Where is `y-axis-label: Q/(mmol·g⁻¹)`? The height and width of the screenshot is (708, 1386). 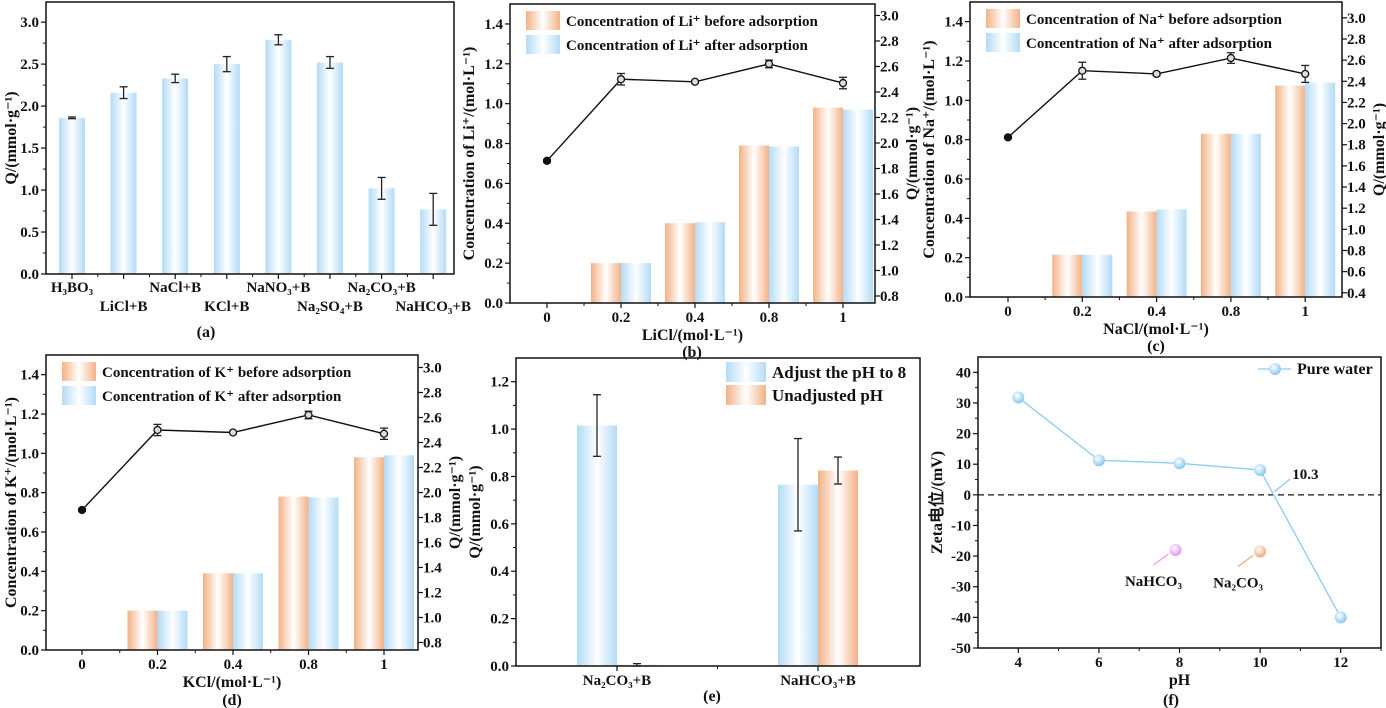
y-axis-label: Q/(mmol·g⁻¹) is located at coordinates (475, 511).